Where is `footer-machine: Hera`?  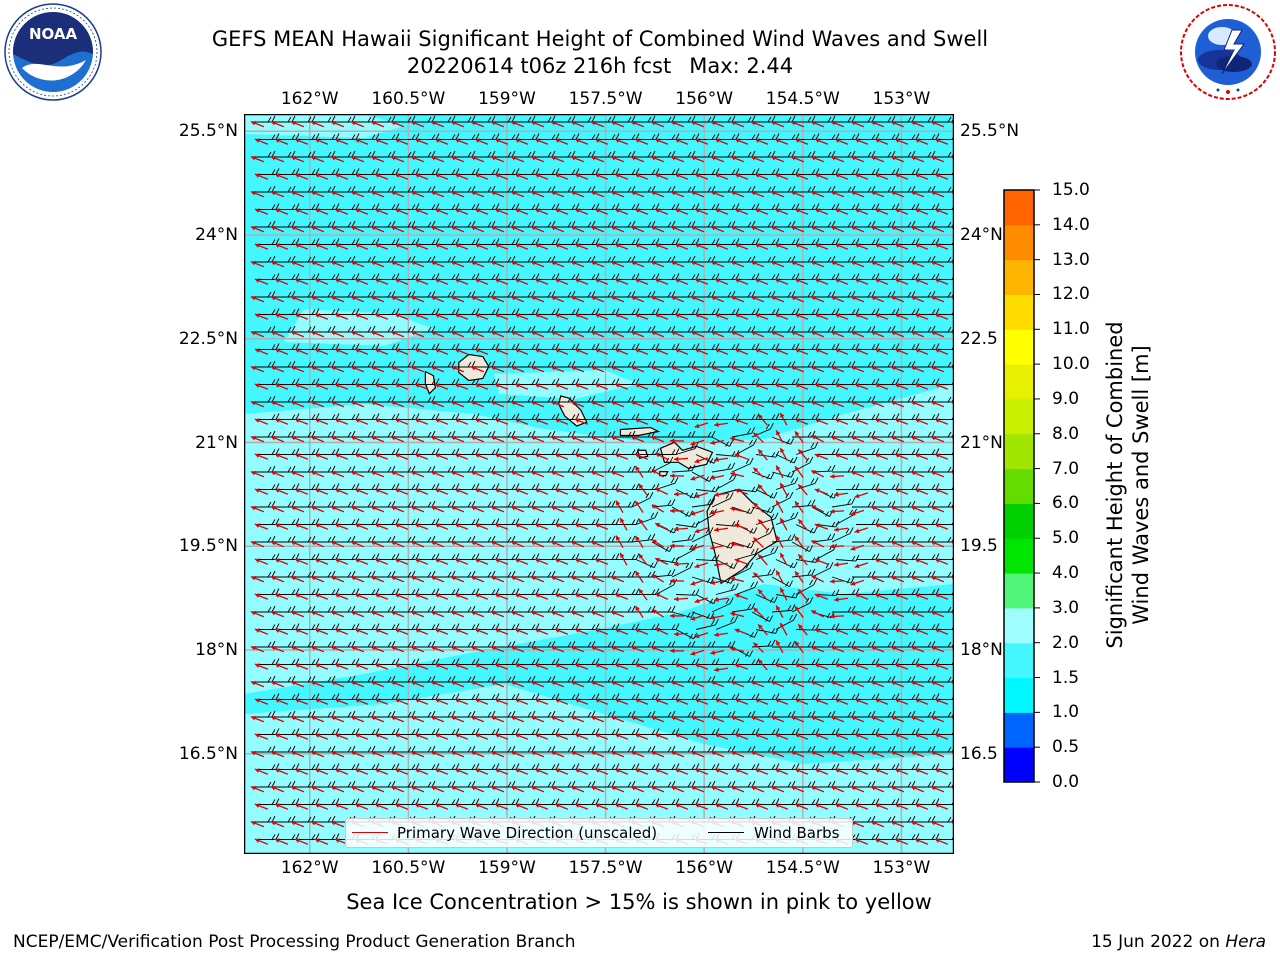
footer-machine: Hera is located at coordinates (1245, 942).